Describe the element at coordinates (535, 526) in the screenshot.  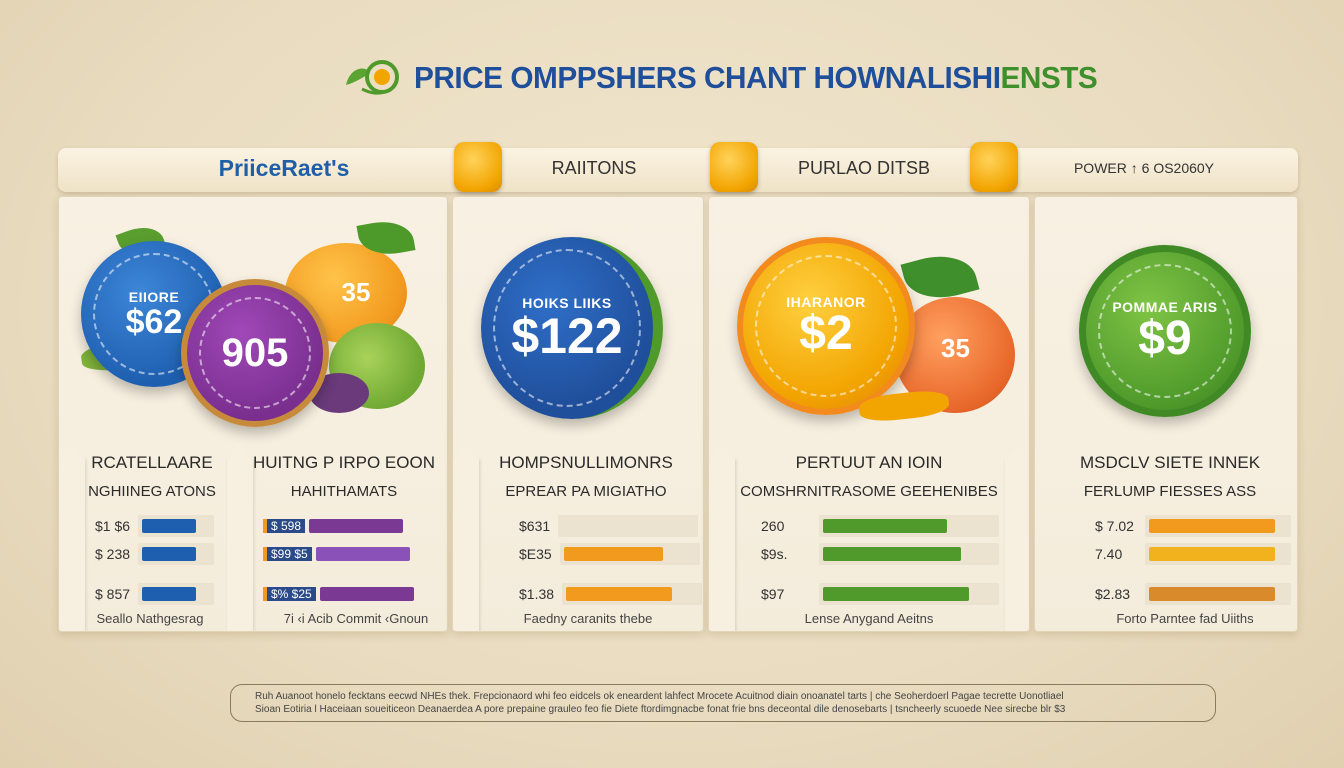
I see `bar-label: $631` at that location.